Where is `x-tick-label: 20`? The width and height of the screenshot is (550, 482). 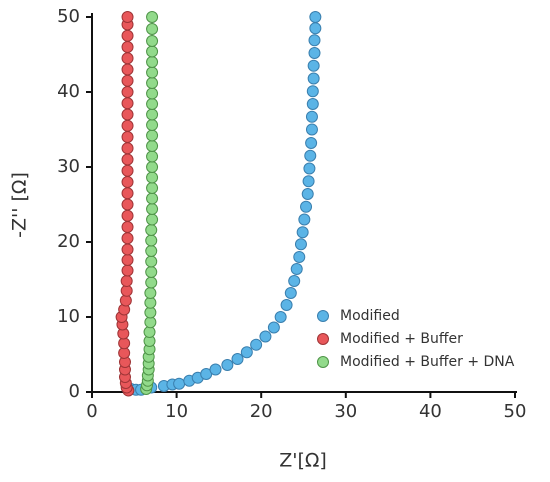
x-tick-label: 20 is located at coordinates (261, 411).